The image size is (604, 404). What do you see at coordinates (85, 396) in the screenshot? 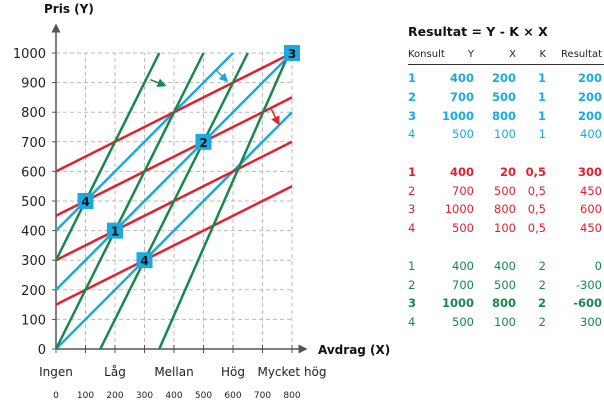
I see `x-tick-label: 100` at bounding box center [85, 396].